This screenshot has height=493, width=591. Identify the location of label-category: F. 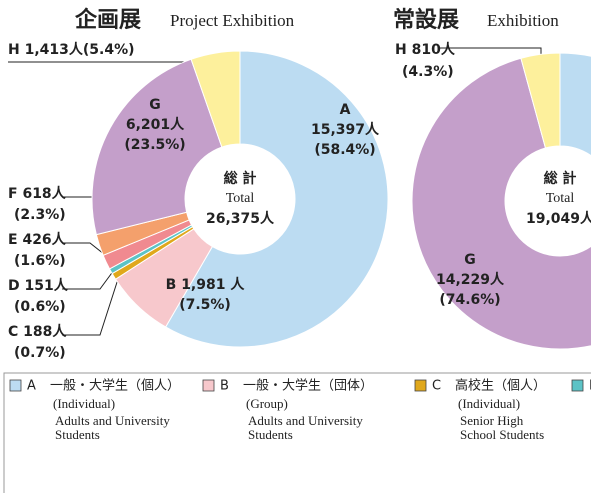
(13, 194).